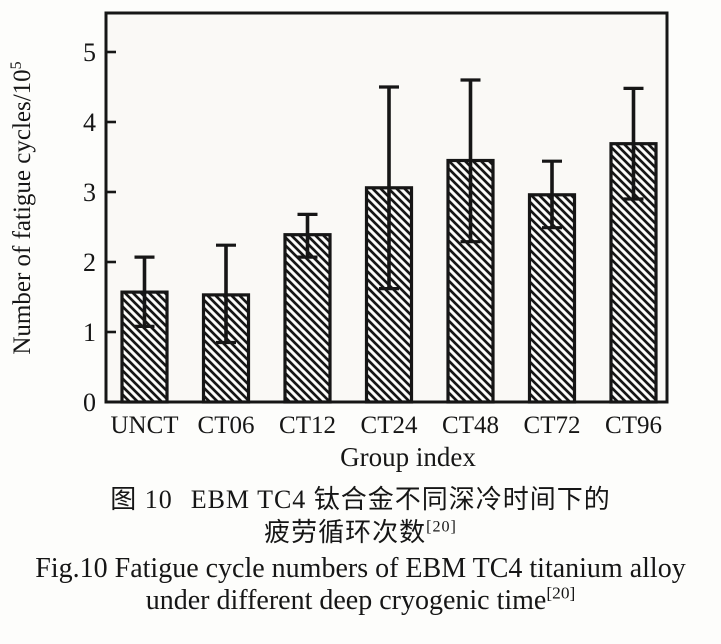 This screenshot has width=721, height=644. What do you see at coordinates (552, 425) in the screenshot?
I see `x-category-label-ct72: CT72` at bounding box center [552, 425].